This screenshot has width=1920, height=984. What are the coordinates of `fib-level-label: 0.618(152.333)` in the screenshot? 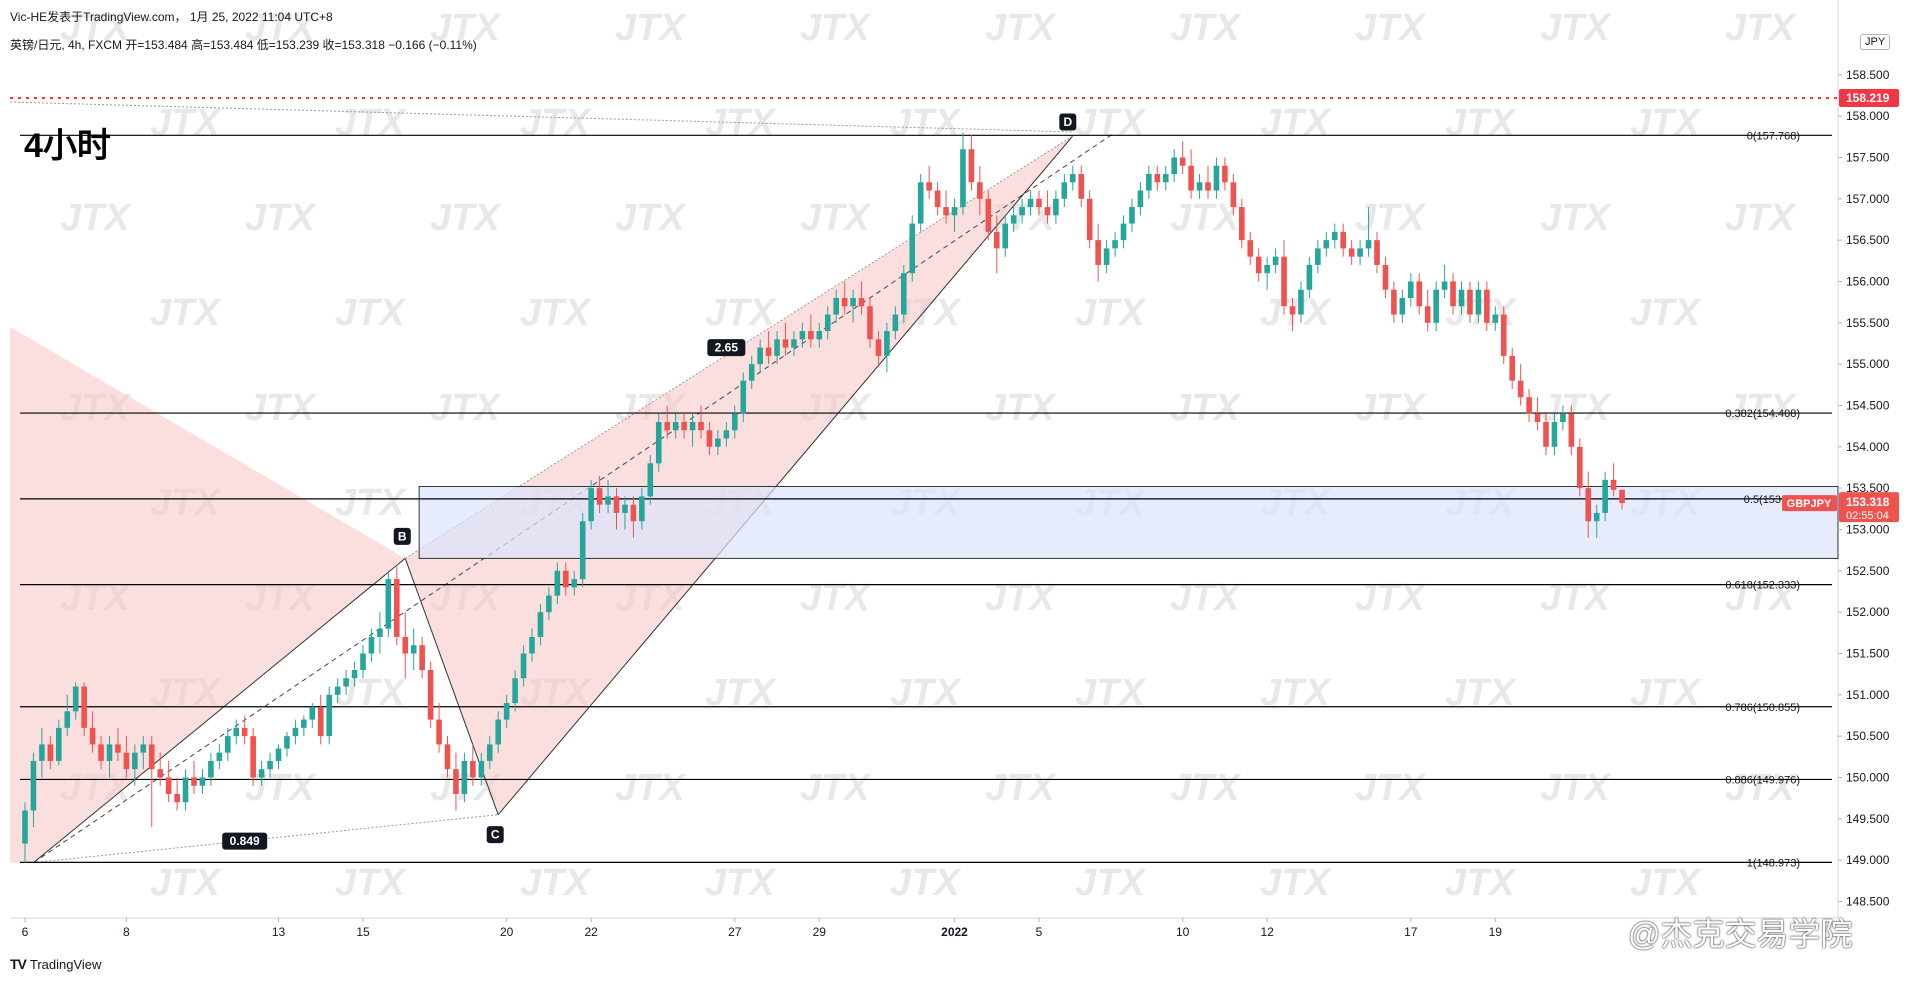 It's located at (1762, 586).